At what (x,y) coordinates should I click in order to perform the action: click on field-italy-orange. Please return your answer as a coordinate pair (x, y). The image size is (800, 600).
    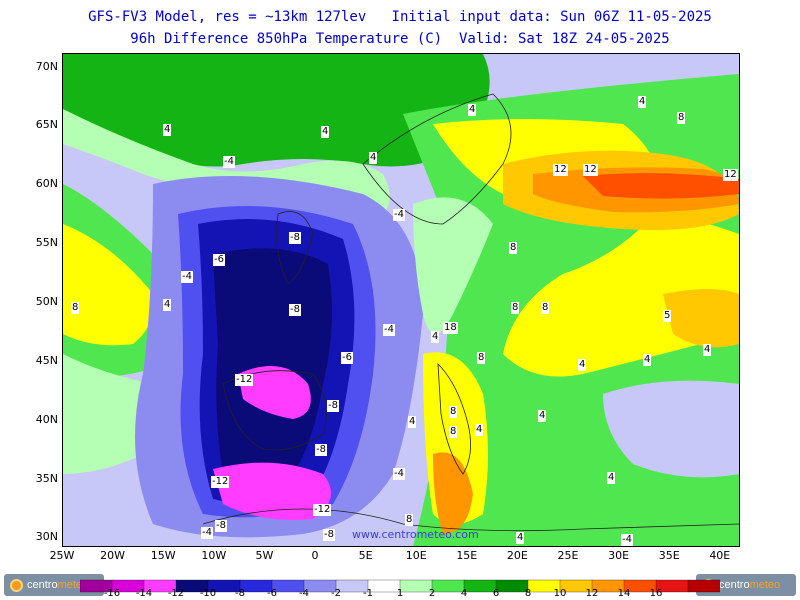
    Looking at the image, I should click on (453, 493).